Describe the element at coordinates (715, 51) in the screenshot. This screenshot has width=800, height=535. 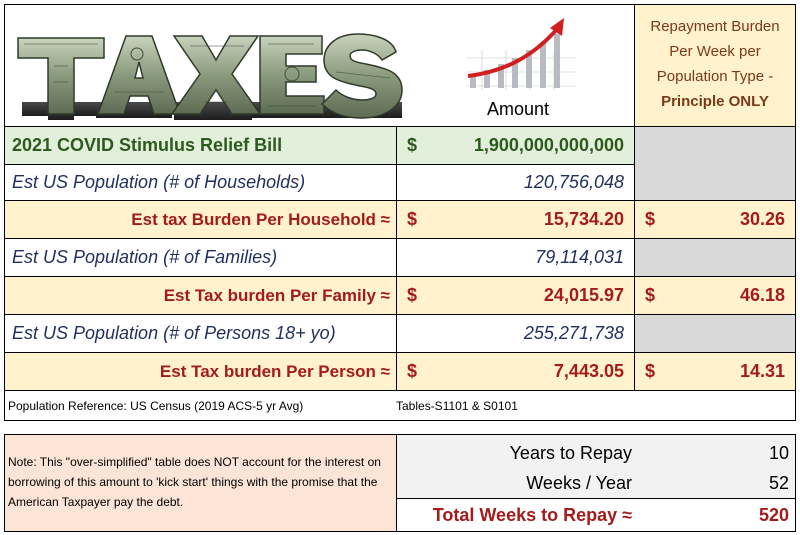
I see `repayment-header-line2: Per Week per` at that location.